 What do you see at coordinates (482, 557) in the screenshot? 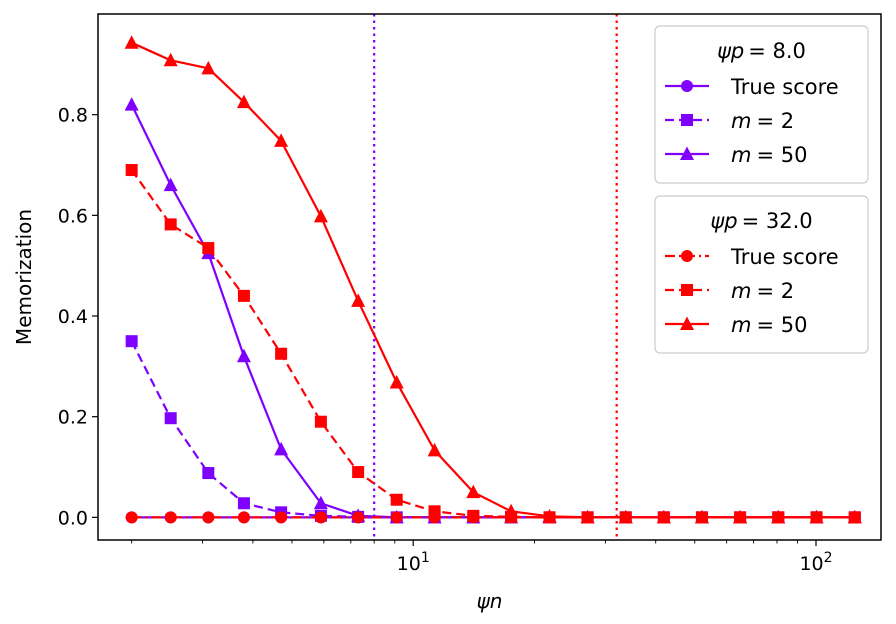
I see `x-axis: 10¹ 10²` at bounding box center [482, 557].